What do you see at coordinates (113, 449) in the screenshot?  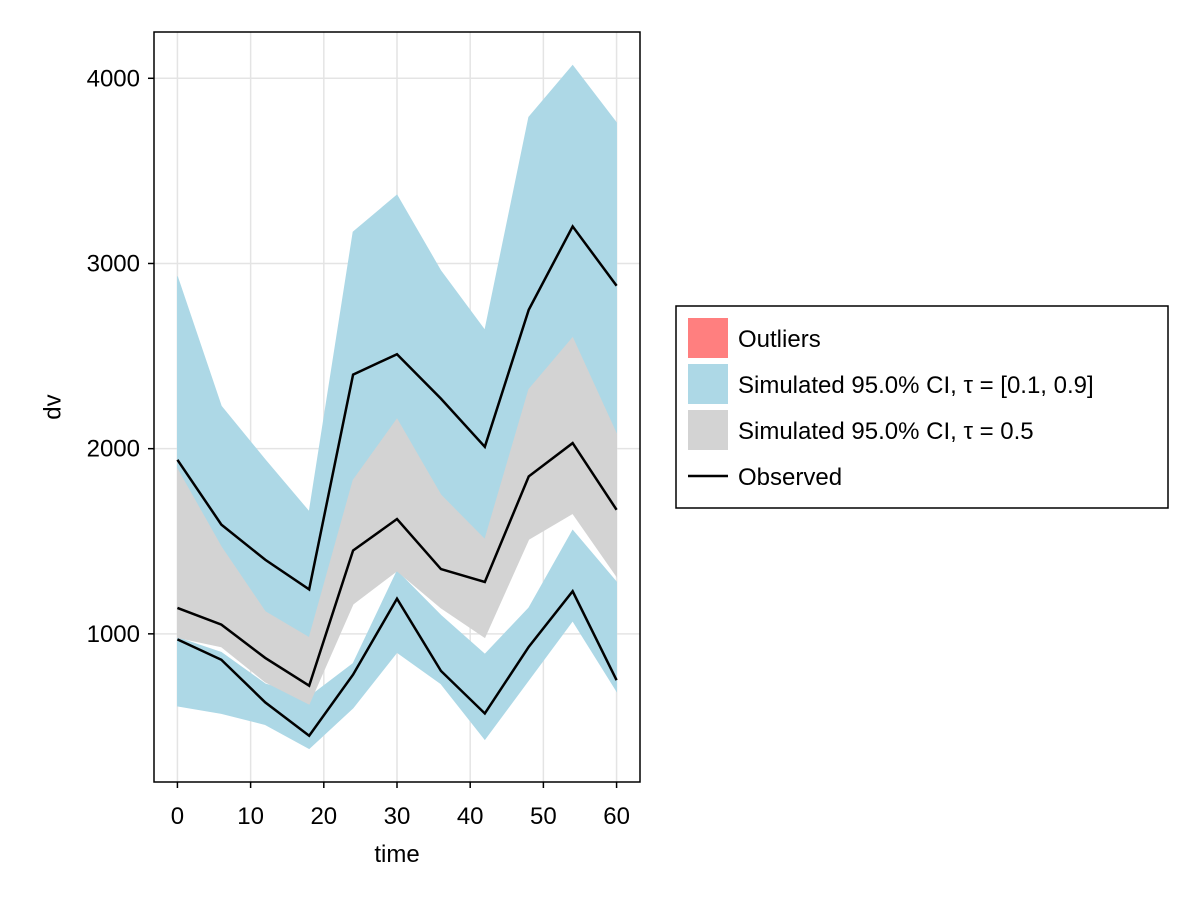 I see `y-tick-label: 2000` at bounding box center [113, 449].